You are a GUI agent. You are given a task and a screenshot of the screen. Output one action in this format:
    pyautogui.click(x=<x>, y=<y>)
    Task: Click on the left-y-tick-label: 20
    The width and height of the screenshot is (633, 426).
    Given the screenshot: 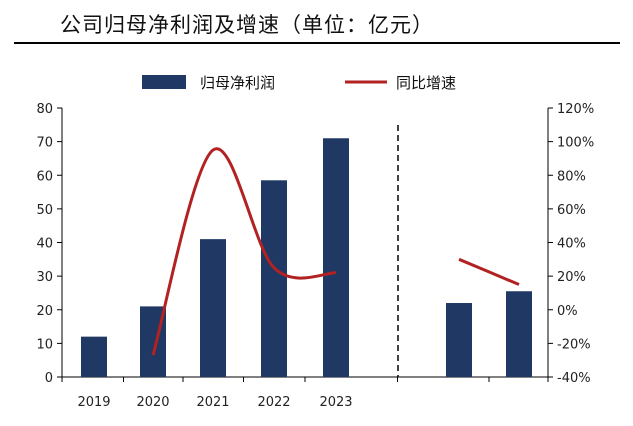 What is the action you would take?
    pyautogui.click(x=44, y=311)
    